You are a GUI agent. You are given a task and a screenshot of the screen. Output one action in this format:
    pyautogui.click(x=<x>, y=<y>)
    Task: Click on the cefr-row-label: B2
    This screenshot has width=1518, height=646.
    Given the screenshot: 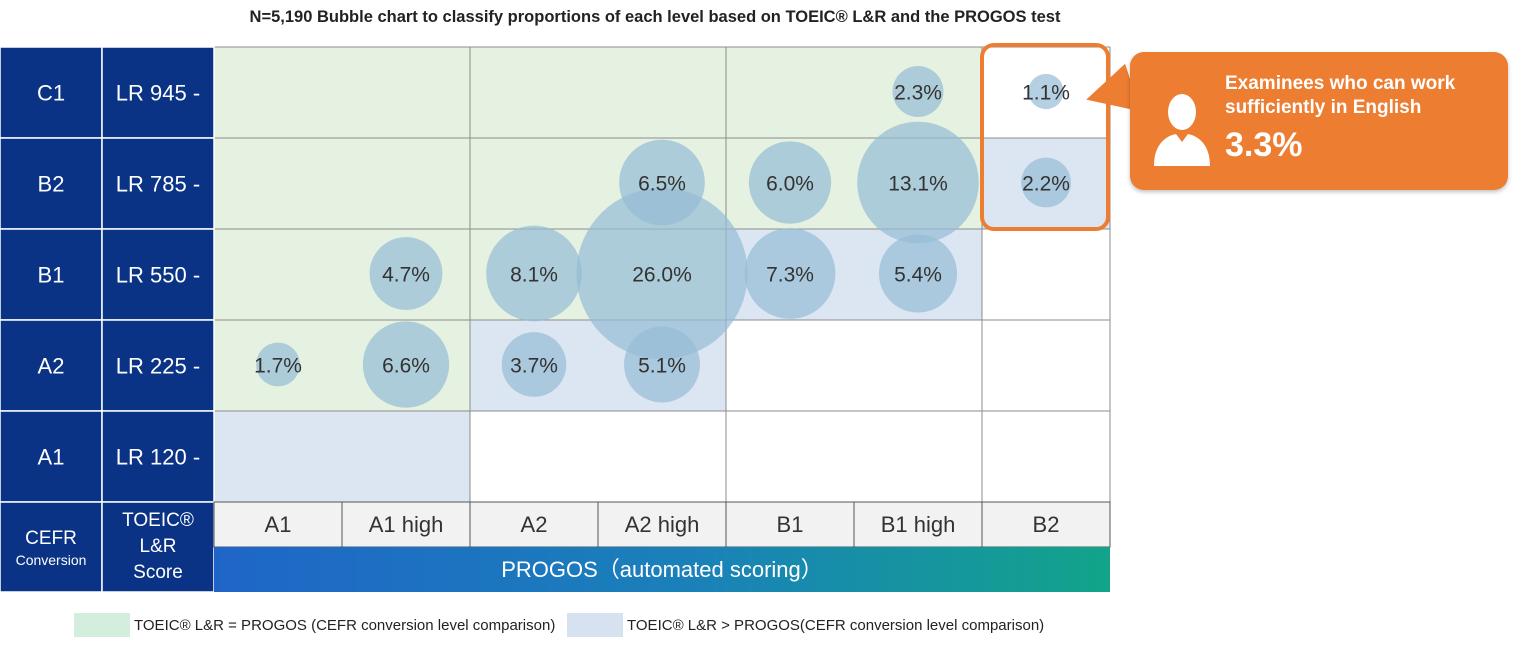 What is the action you would take?
    pyautogui.click(x=51, y=184)
    